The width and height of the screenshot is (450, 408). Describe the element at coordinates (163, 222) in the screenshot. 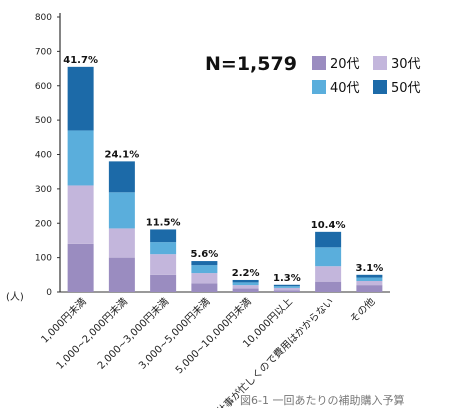

I see `percent-label-2: 11.5%` at that location.